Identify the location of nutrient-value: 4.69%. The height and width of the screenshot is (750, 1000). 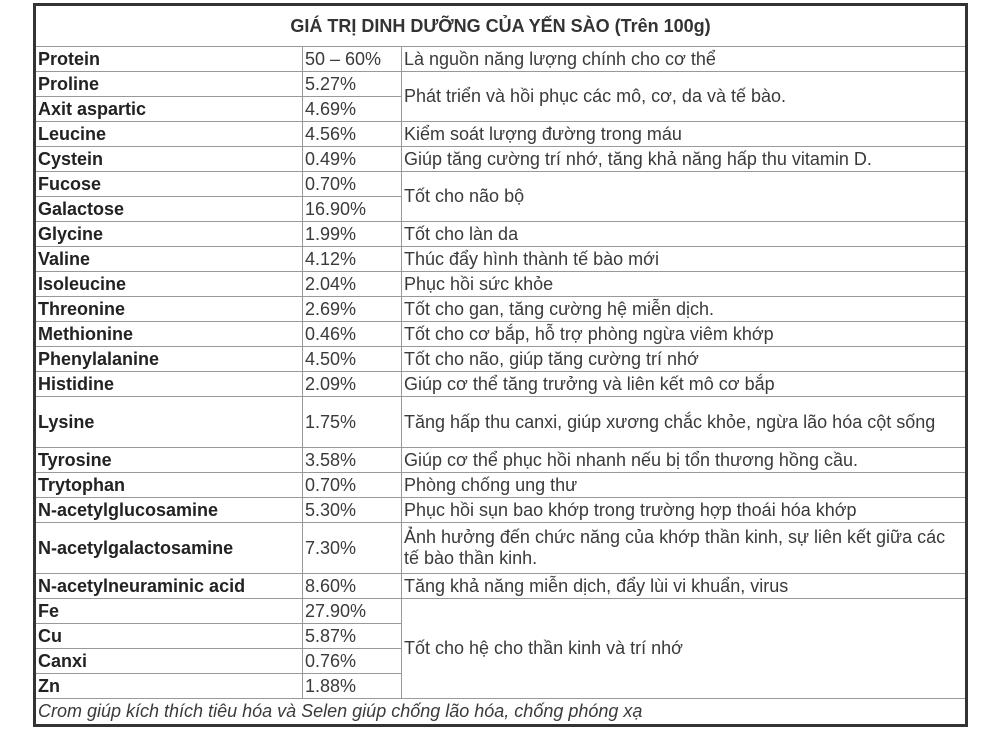
(352, 109).